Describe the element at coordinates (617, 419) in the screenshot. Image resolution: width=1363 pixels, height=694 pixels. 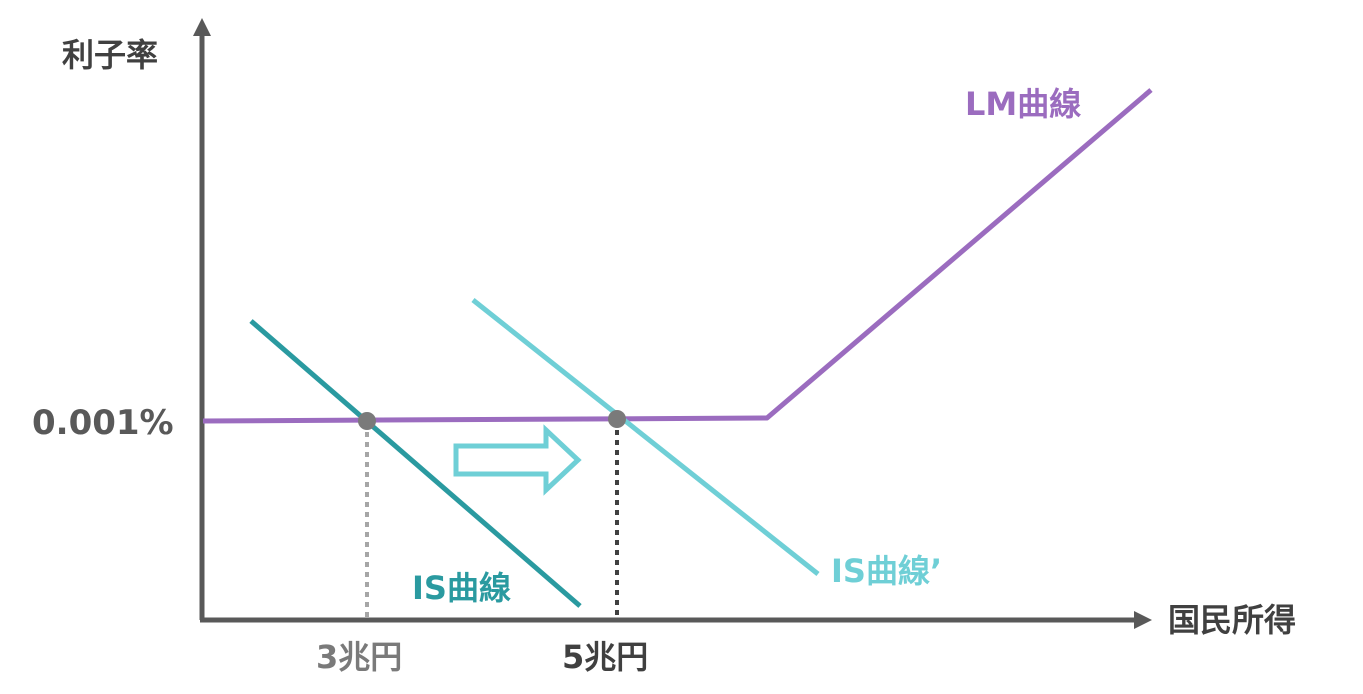
I see `equilibrium-point-after` at that location.